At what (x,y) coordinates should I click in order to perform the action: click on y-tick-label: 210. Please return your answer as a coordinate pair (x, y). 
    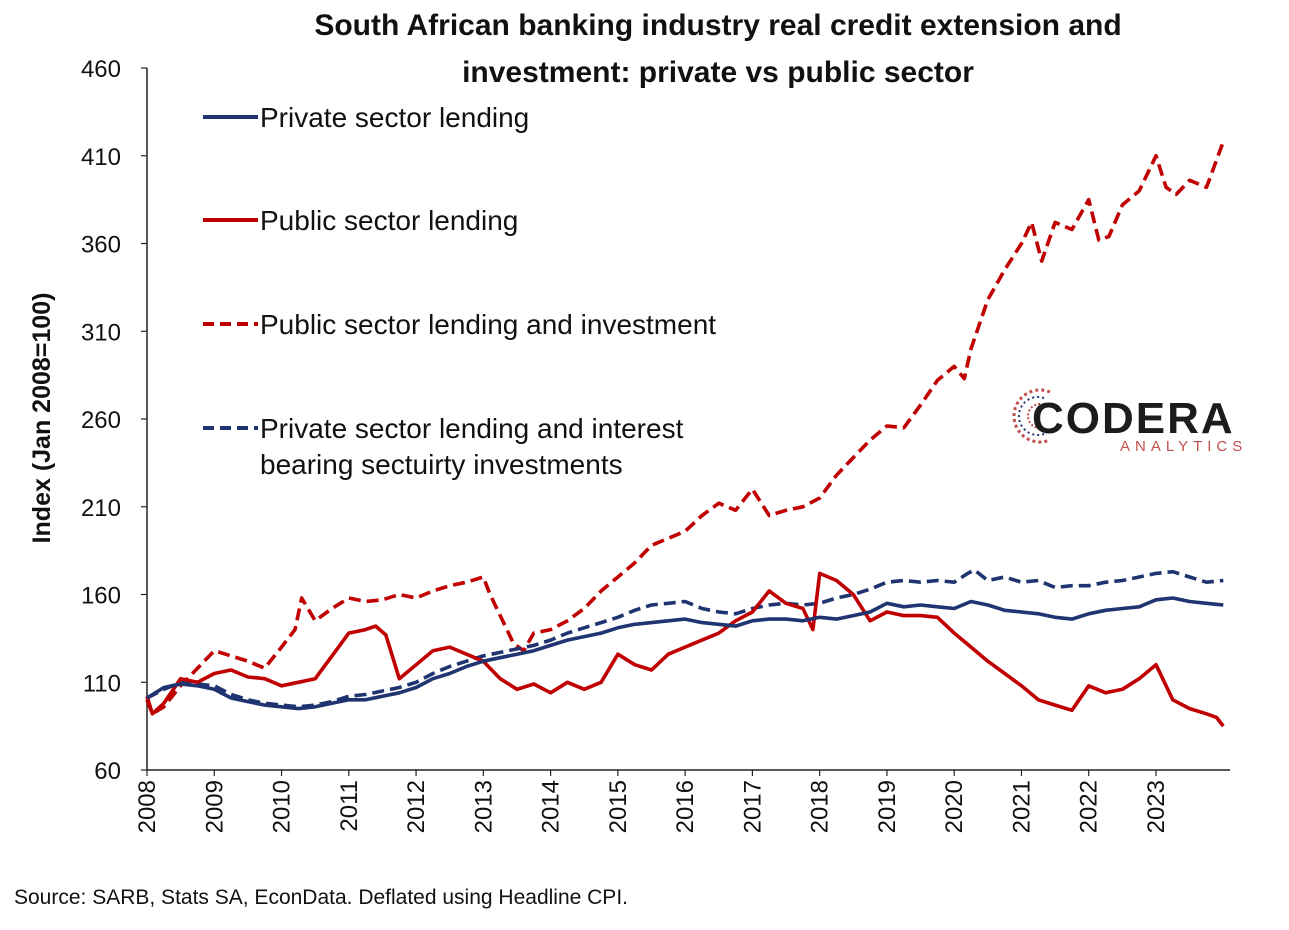
    Looking at the image, I should click on (101, 508).